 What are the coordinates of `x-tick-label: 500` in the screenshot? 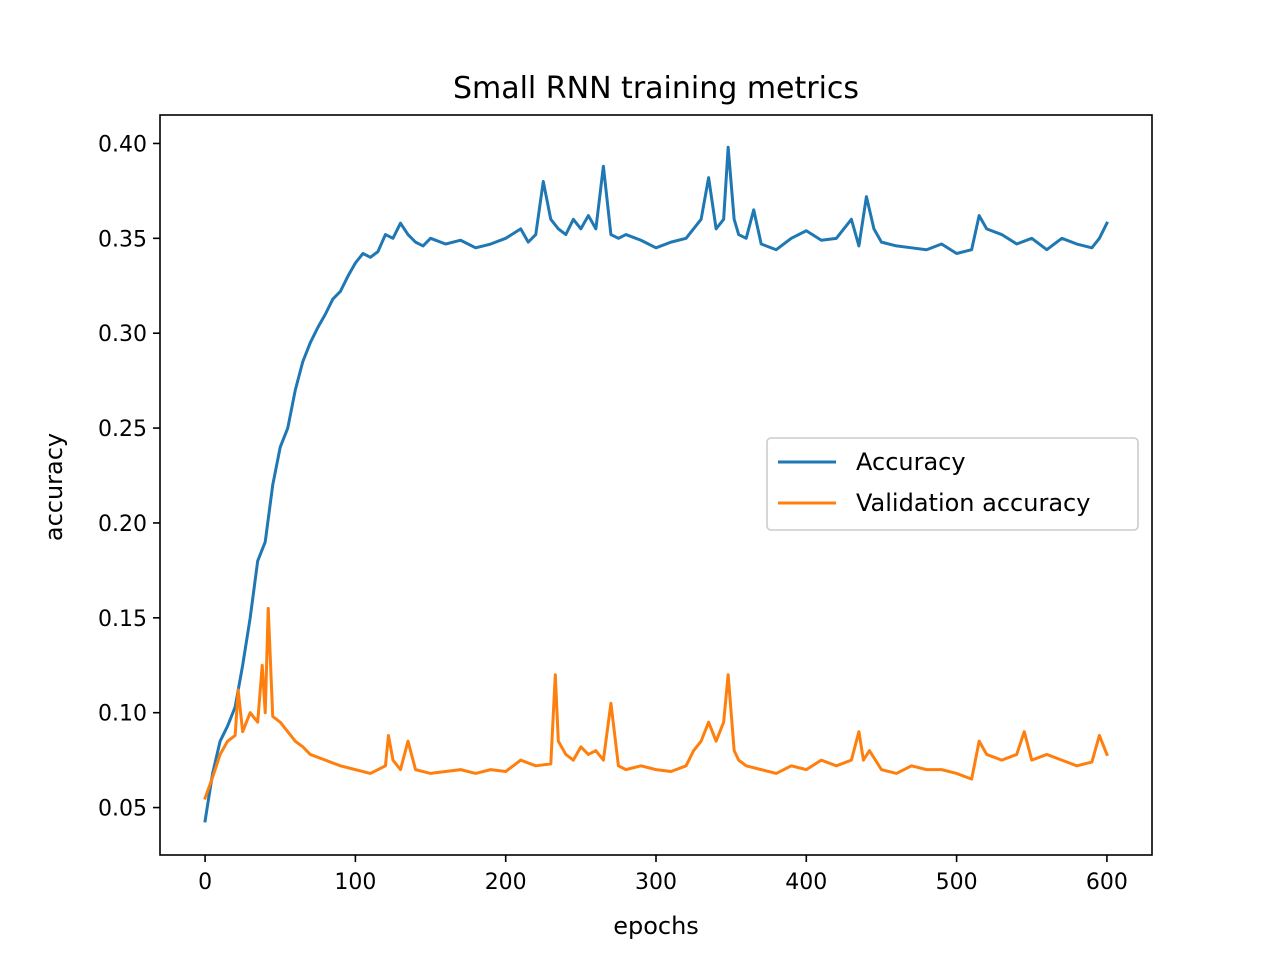 It's located at (957, 882).